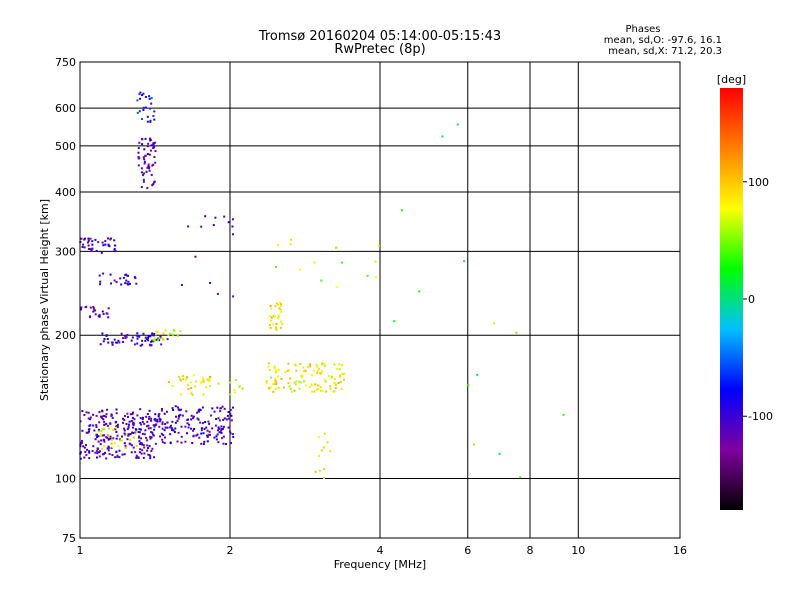 Image resolution: width=800 pixels, height=600 pixels. What do you see at coordinates (731, 299) in the screenshot?
I see `colorbar` at bounding box center [731, 299].